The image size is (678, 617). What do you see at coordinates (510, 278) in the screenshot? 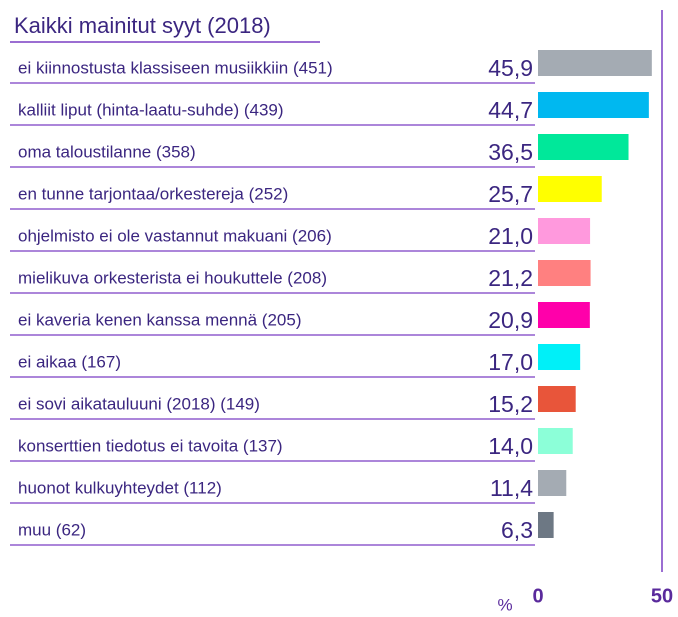
I see `value-label: 21,2` at bounding box center [510, 278].